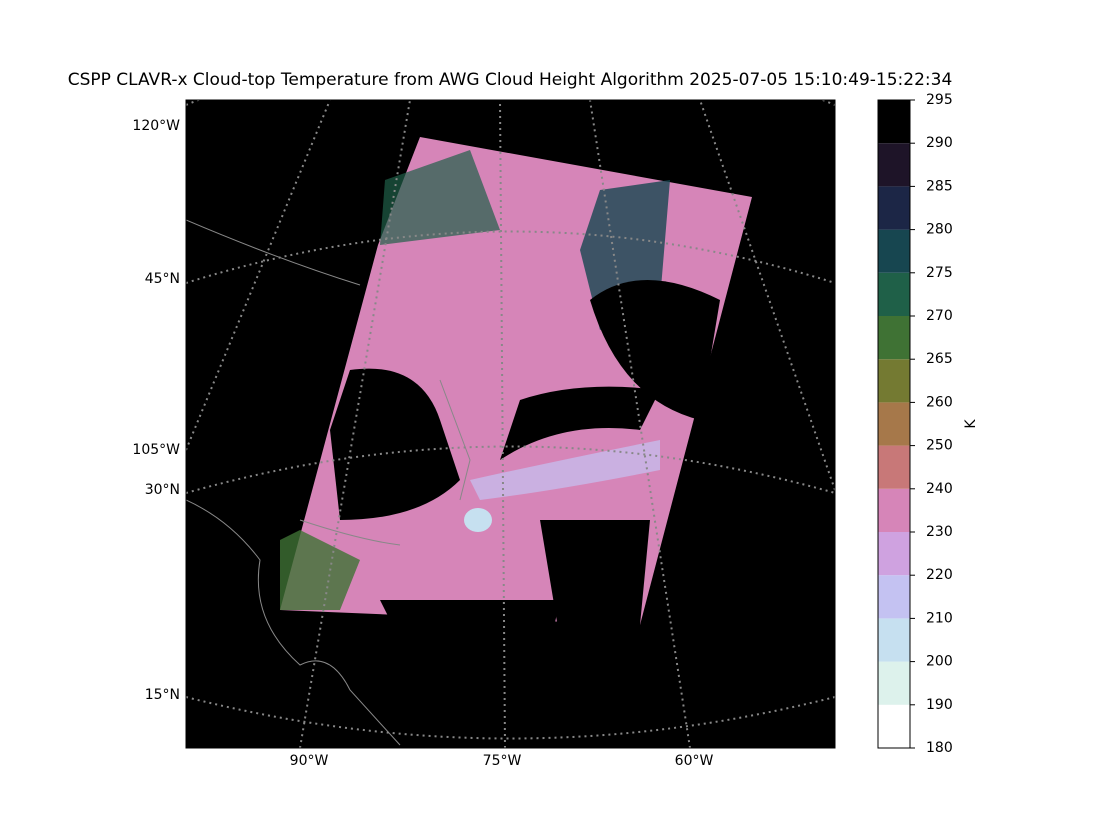  What do you see at coordinates (971, 424) in the screenshot?
I see `colorbar-label: K` at bounding box center [971, 424].